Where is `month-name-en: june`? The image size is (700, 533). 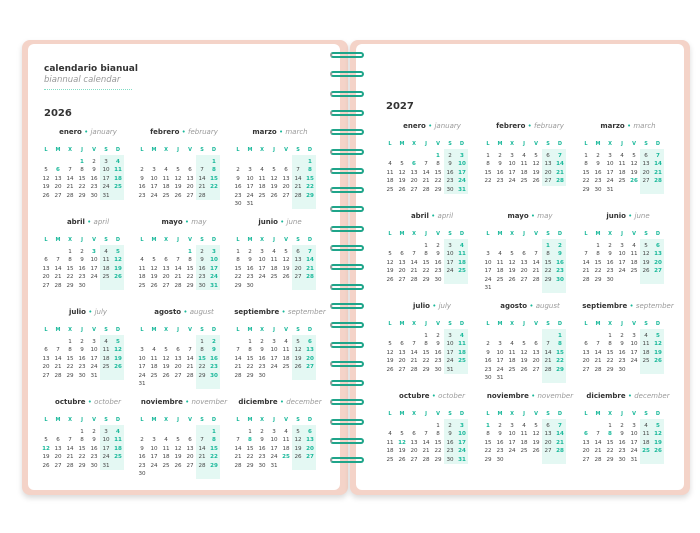 month-name-en: june is located at coordinates (294, 222).